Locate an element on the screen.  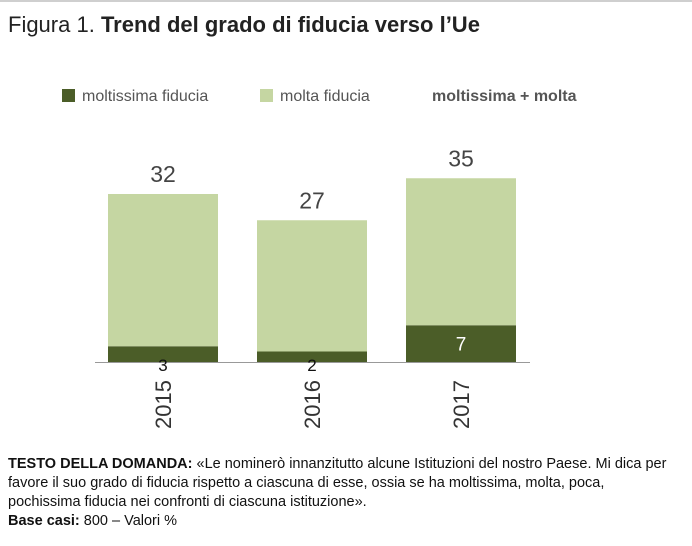
legend-item-molta: molta fiducia is located at coordinates (315, 97).